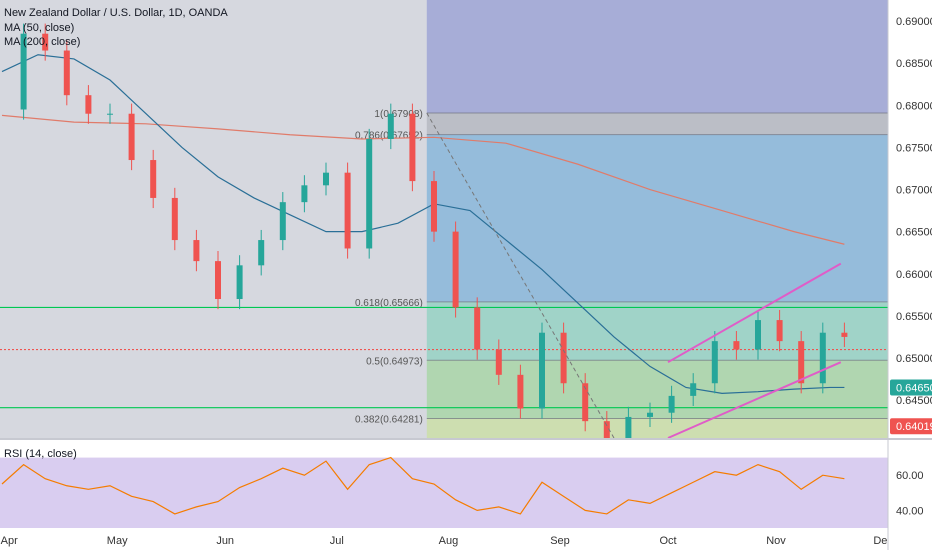  What do you see at coordinates (914, 191) in the screenshot?
I see `price-tick: 0.67000` at bounding box center [914, 191].